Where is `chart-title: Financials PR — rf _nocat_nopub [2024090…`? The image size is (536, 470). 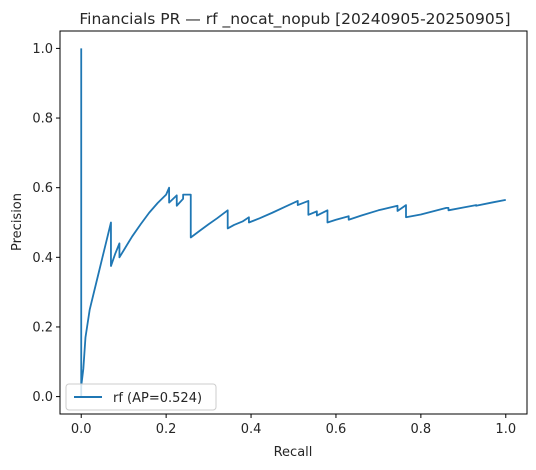
chart-title: Financials PR — rf _nocat_nopub [2024090… is located at coordinates (294, 19).